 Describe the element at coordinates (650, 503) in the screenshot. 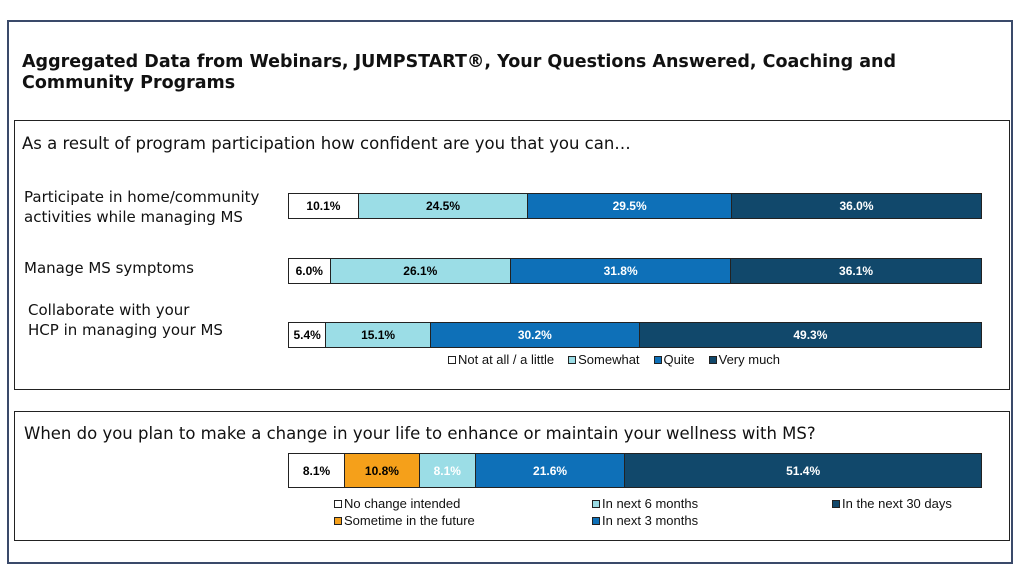

I see `legend-label: In next 6 months` at that location.